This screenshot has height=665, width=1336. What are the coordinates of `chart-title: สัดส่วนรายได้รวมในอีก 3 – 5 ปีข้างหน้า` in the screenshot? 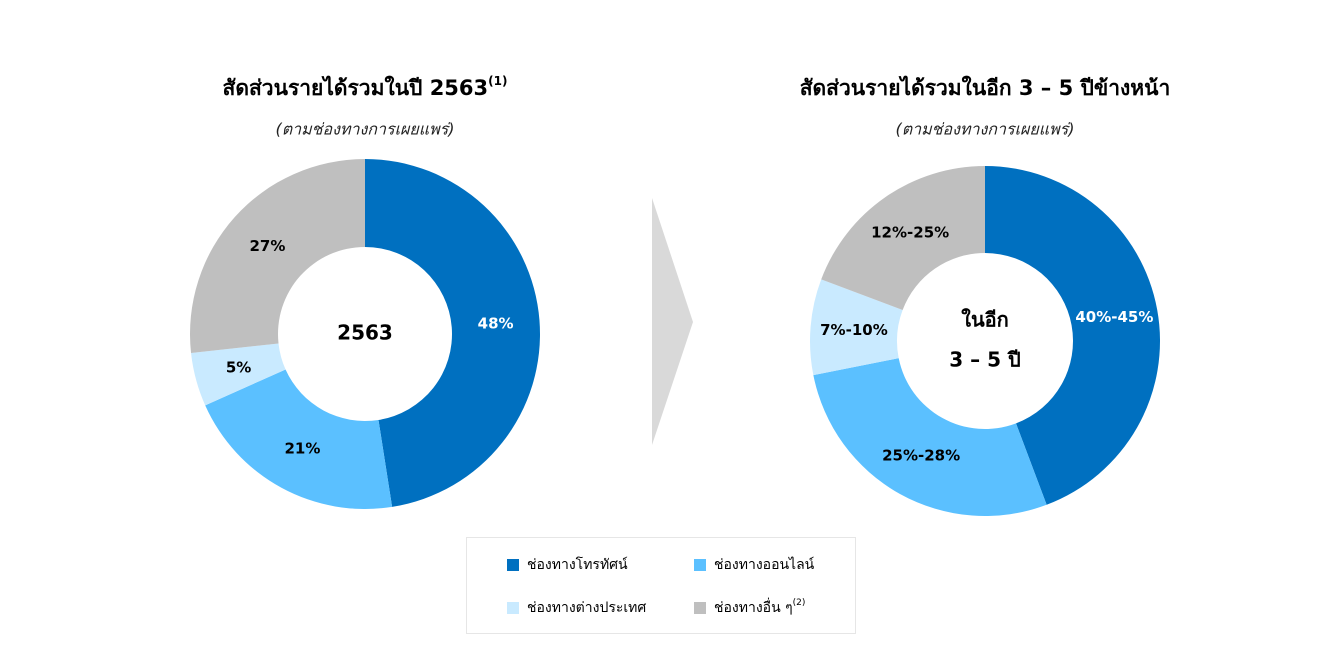 It's located at (985, 87).